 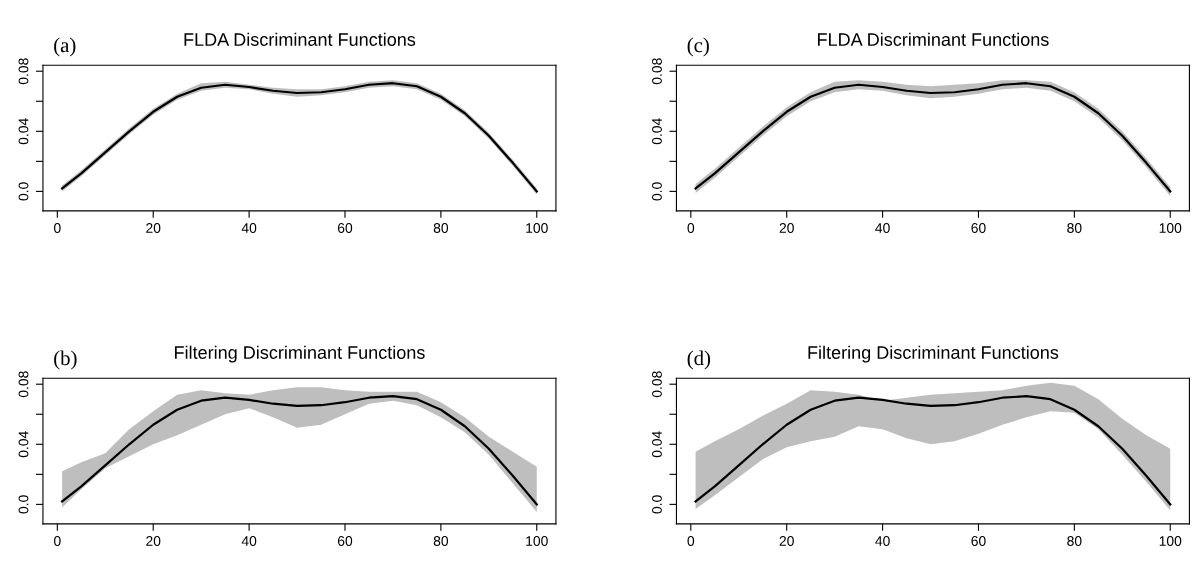 I want to click on text: (d), so click(x=699, y=360).